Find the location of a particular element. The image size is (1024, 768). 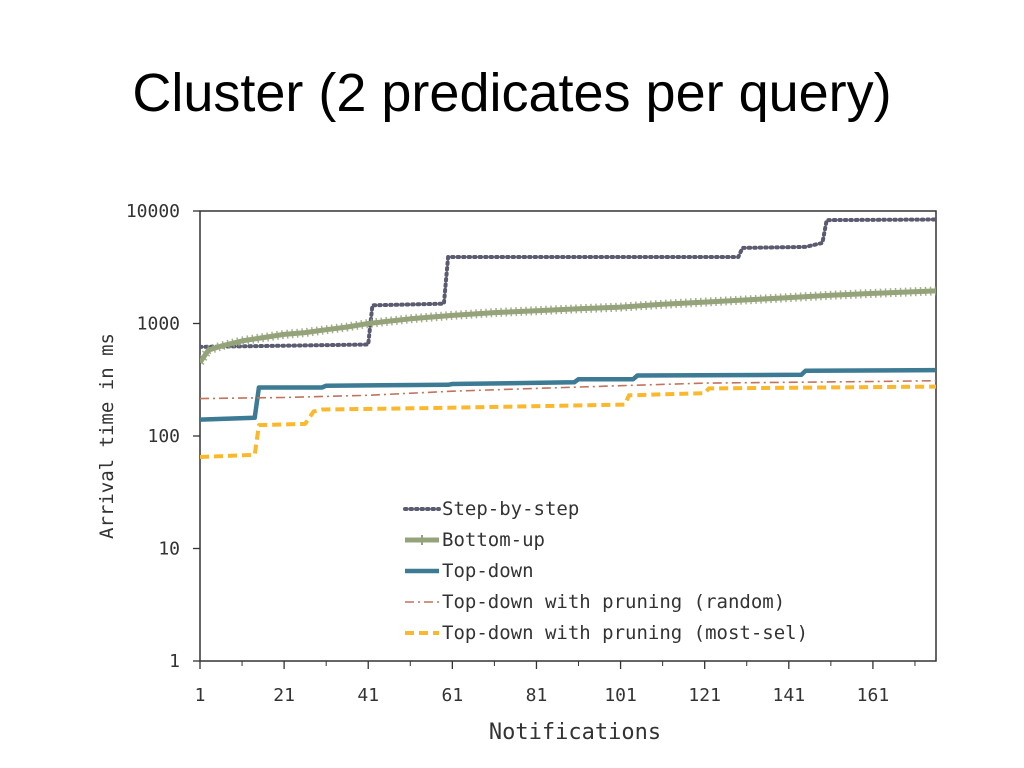

legend-label: Bottom-up is located at coordinates (493, 540).